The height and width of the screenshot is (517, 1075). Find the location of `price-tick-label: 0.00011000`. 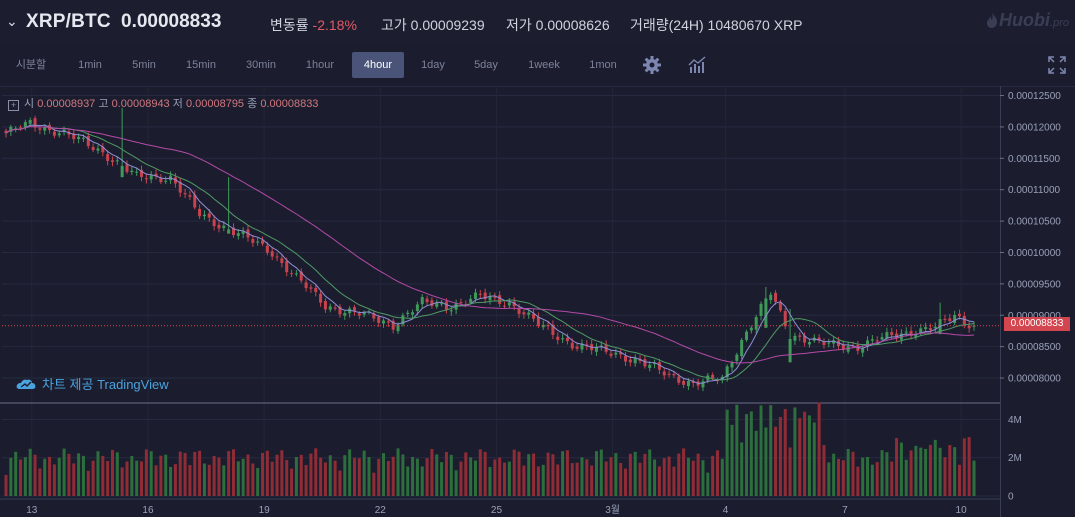

price-tick-label: 0.00011000 is located at coordinates (1034, 190).